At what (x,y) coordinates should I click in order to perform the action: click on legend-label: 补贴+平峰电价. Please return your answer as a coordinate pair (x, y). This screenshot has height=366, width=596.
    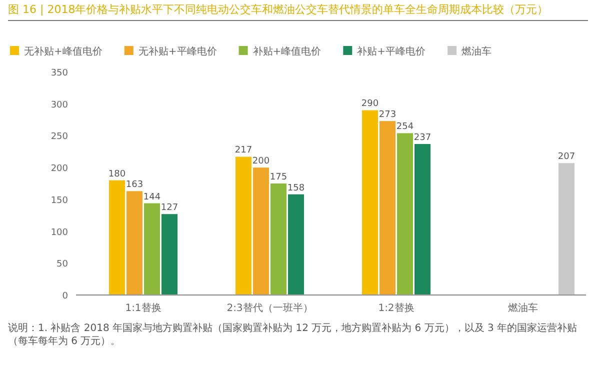
    Looking at the image, I should click on (391, 52).